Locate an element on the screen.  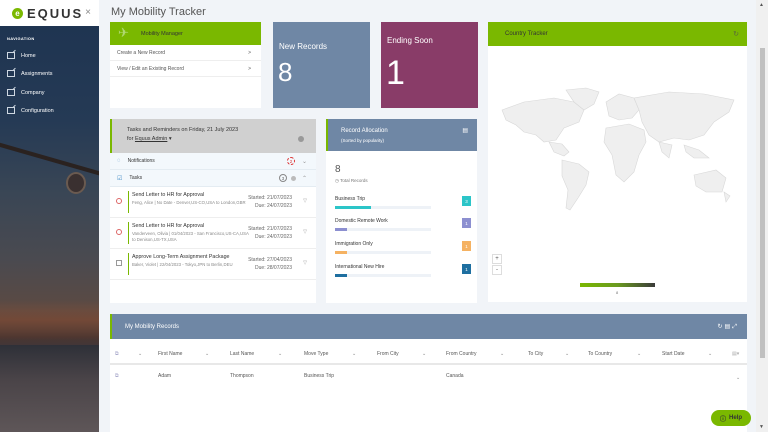
new-records-tile: New Records 8 is located at coordinates (321, 65).